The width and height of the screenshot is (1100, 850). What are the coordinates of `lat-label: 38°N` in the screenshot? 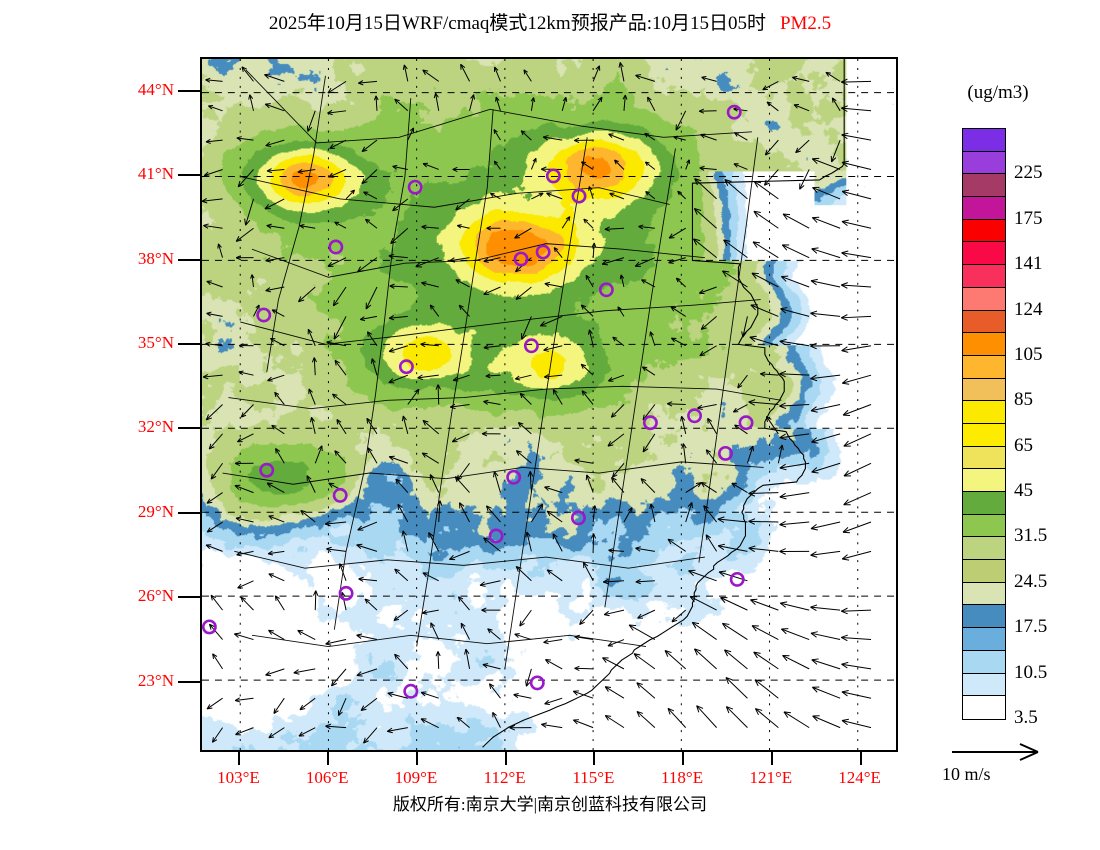 It's located at (155, 258).